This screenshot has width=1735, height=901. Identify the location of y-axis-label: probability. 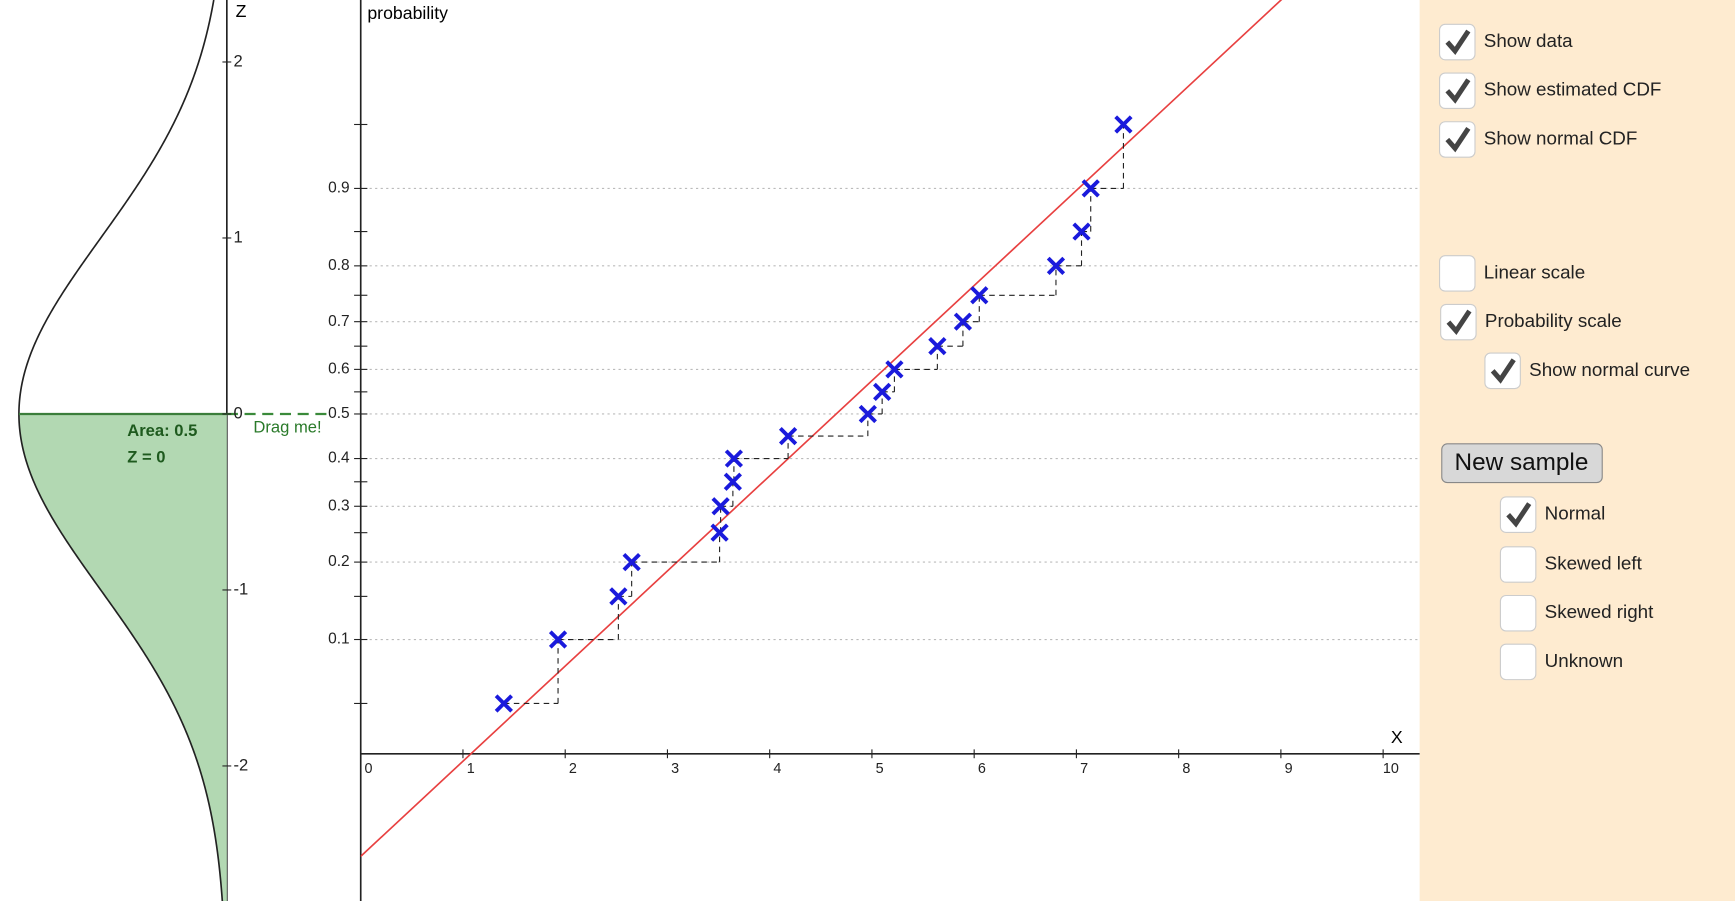
(407, 13).